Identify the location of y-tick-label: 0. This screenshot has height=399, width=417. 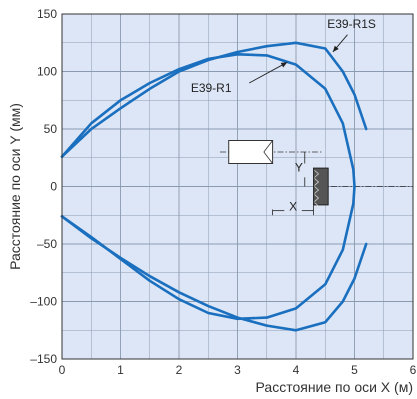
(53, 187).